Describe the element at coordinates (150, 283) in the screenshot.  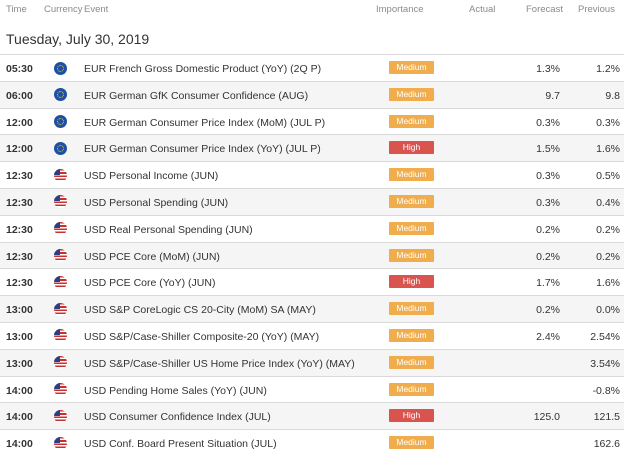
I see `event-name: USD PCE Core (YoY) (JUN)` at that location.